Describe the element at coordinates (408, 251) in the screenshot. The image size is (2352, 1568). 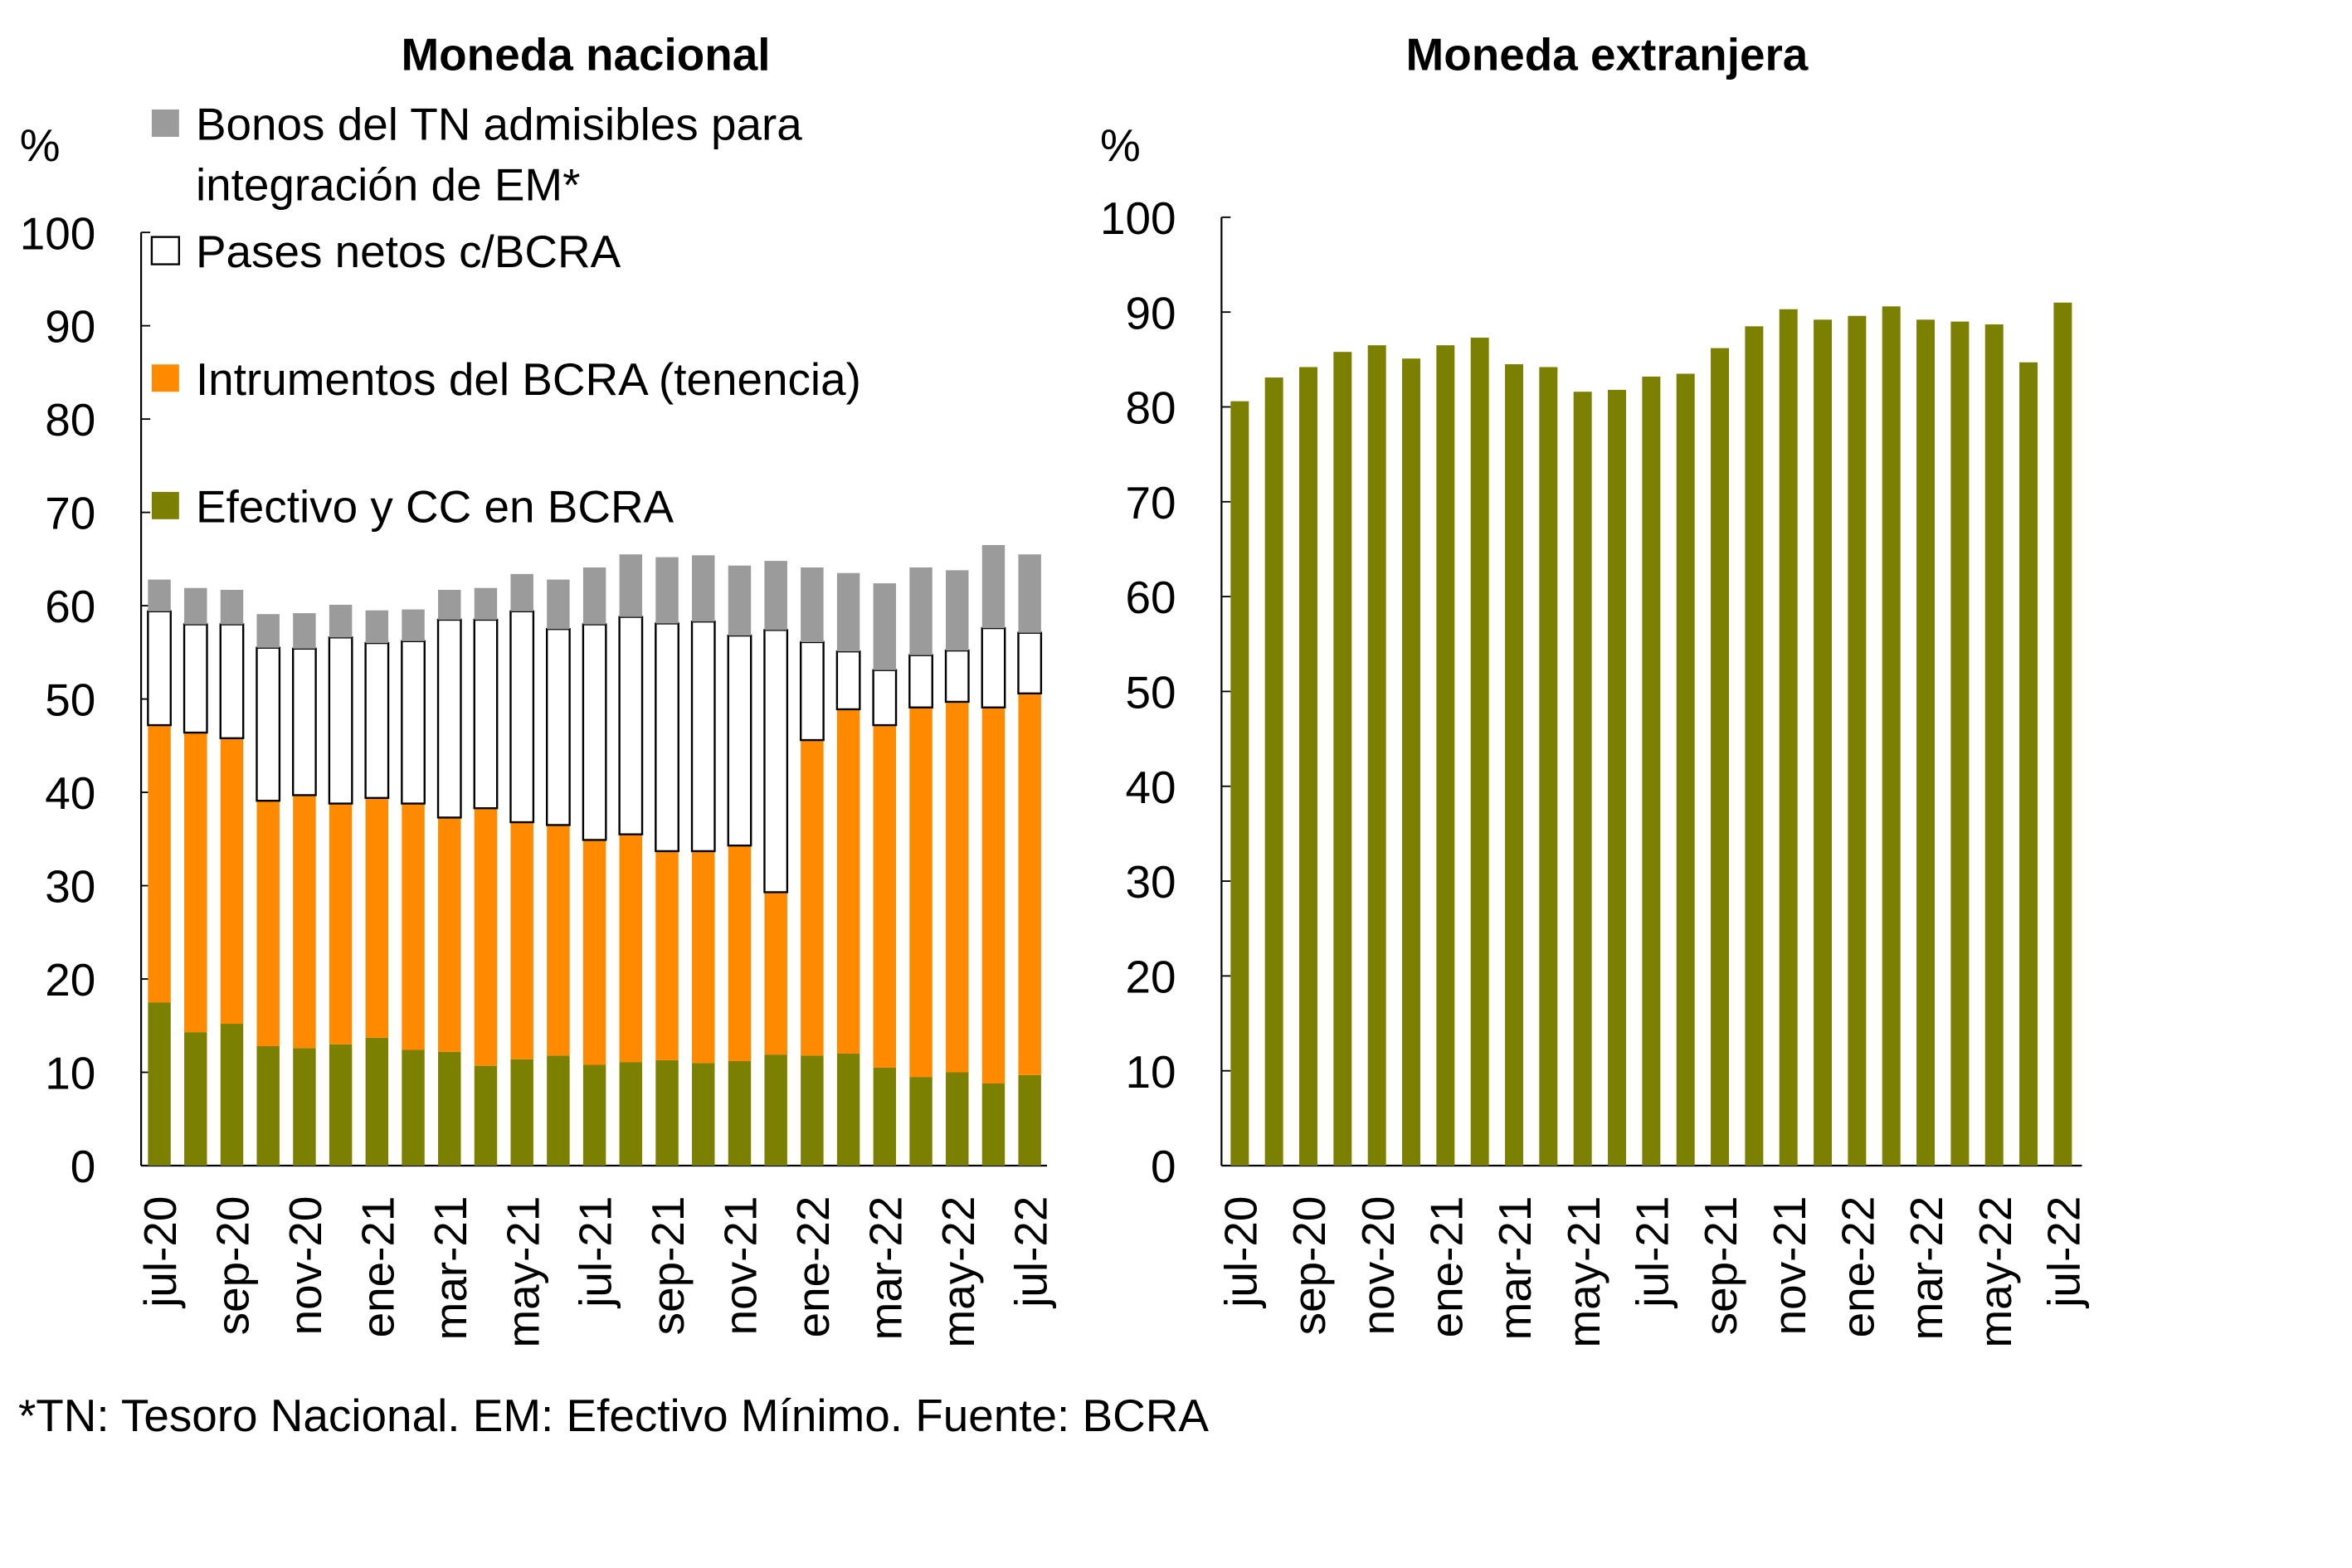
I see `legend-label: Pases netos c/BCRA` at that location.